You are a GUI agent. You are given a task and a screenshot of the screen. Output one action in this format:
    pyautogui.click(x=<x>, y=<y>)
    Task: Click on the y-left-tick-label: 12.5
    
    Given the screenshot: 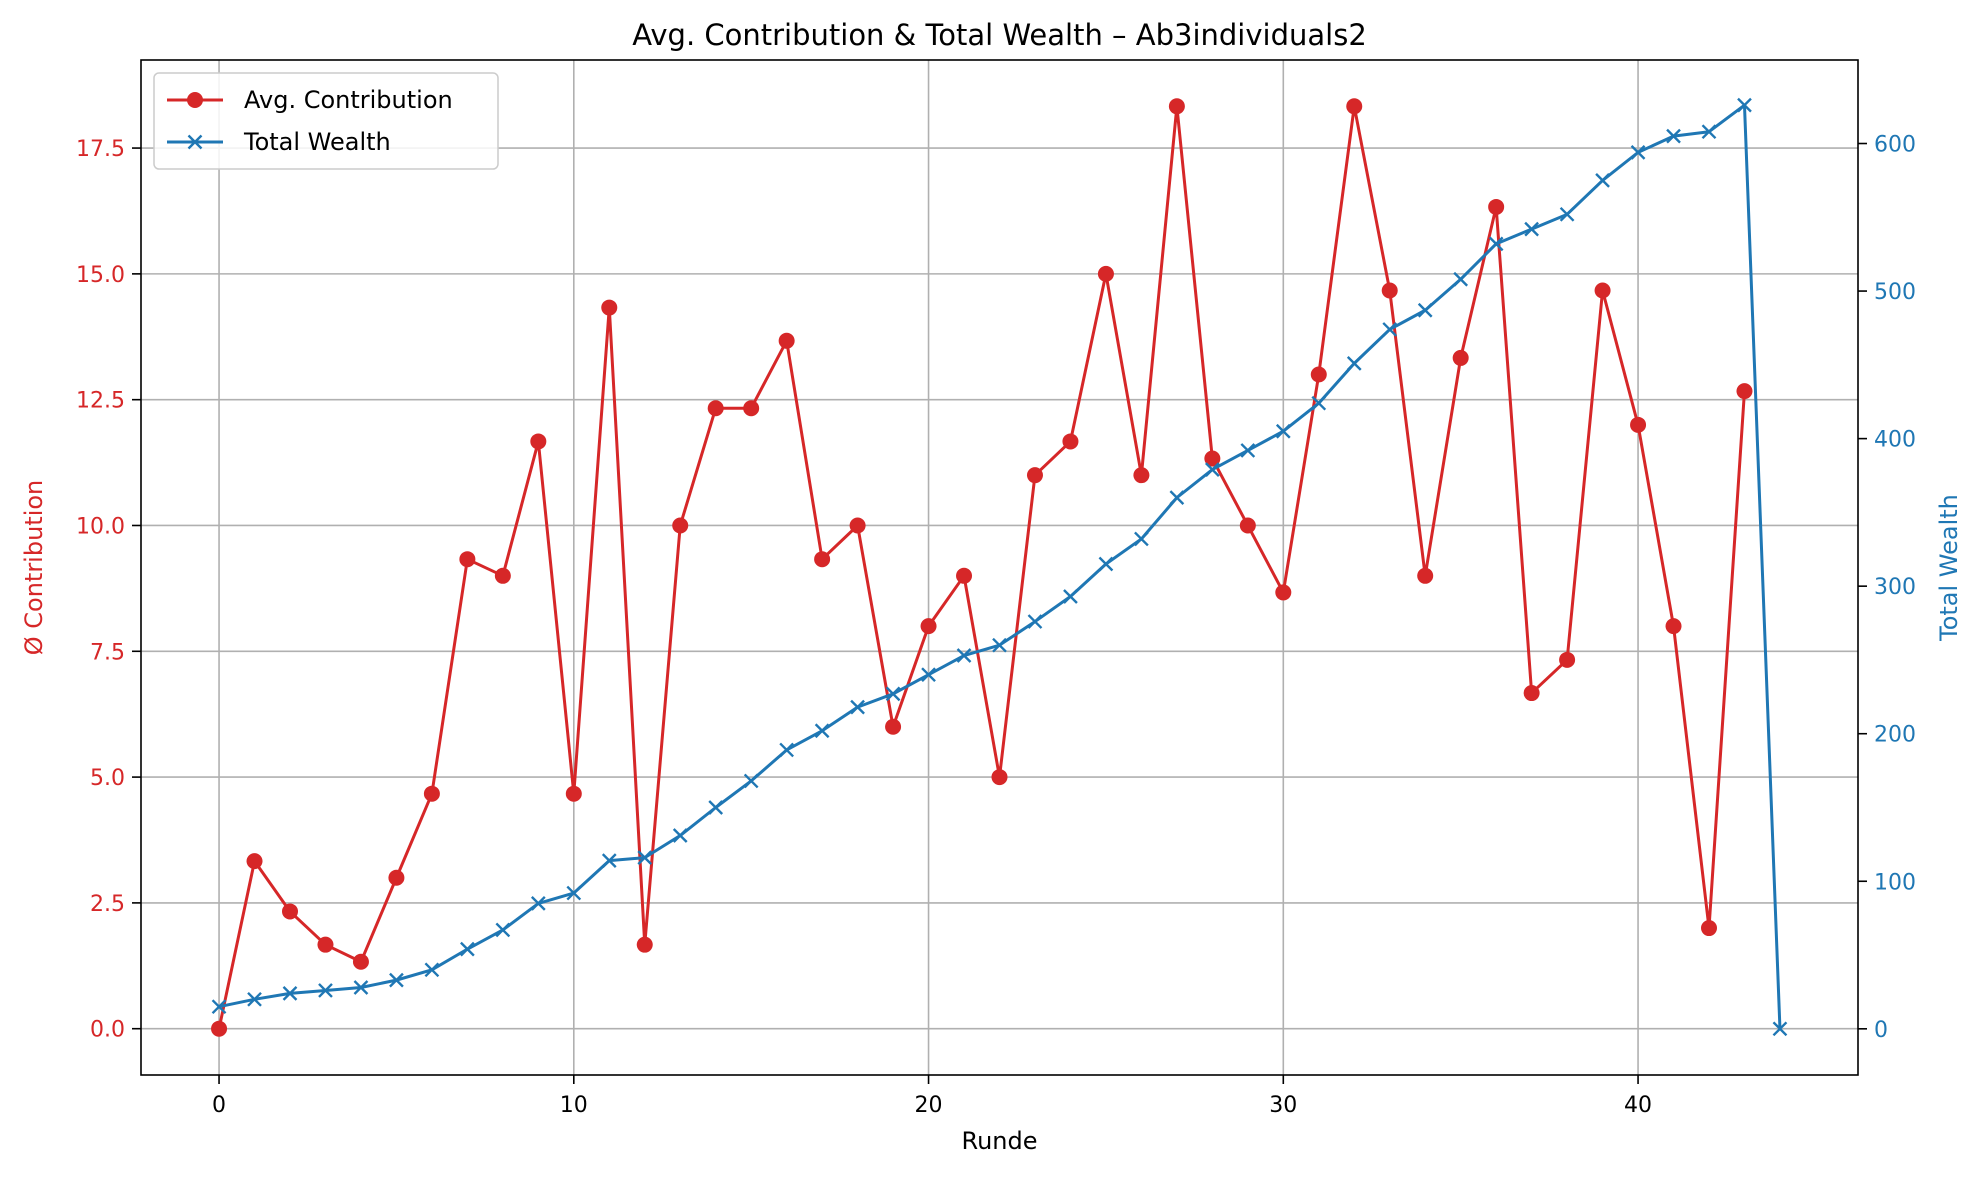 What is the action you would take?
    pyautogui.click(x=100, y=401)
    